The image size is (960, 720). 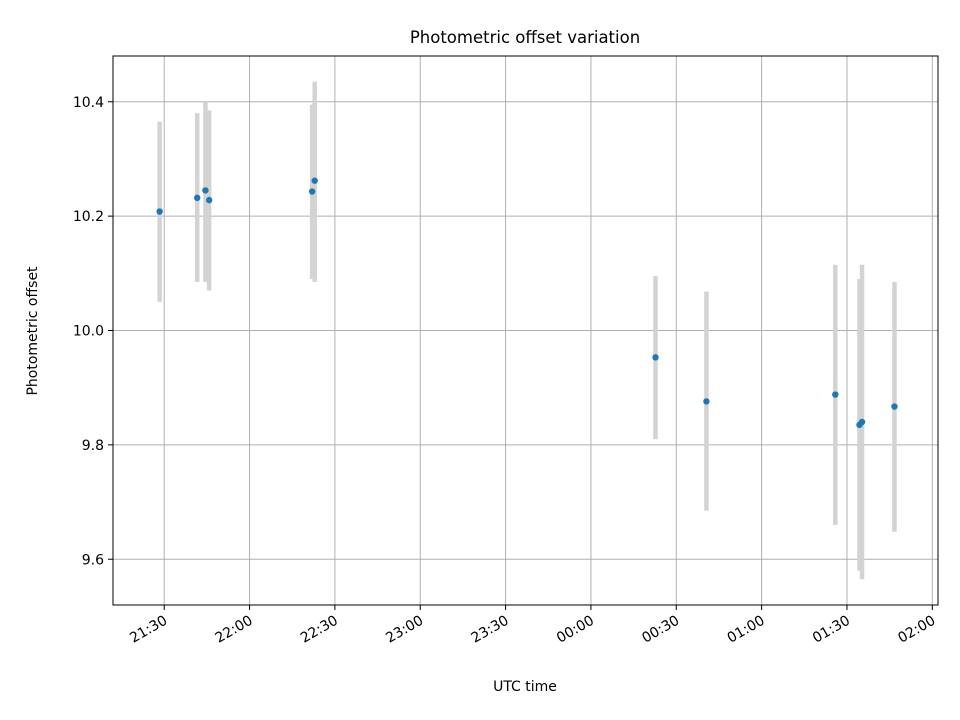 I want to click on x-tick-label: 23:30, so click(x=490, y=630).